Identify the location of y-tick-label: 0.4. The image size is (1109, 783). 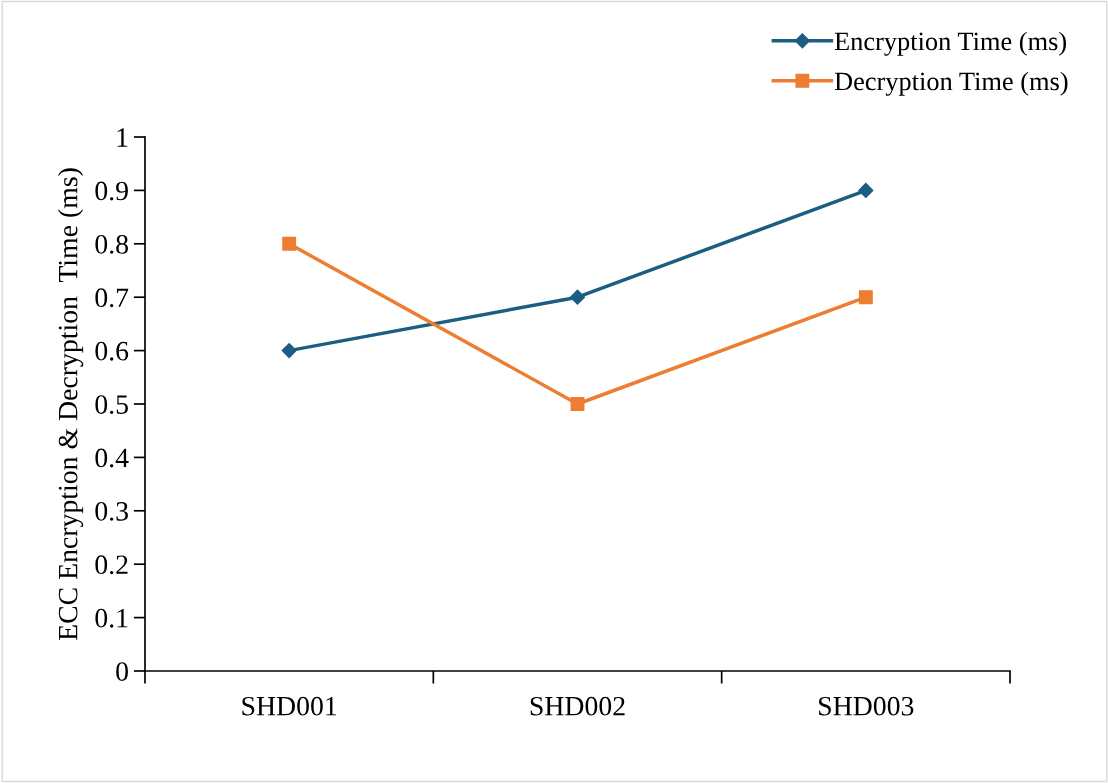
(112, 458).